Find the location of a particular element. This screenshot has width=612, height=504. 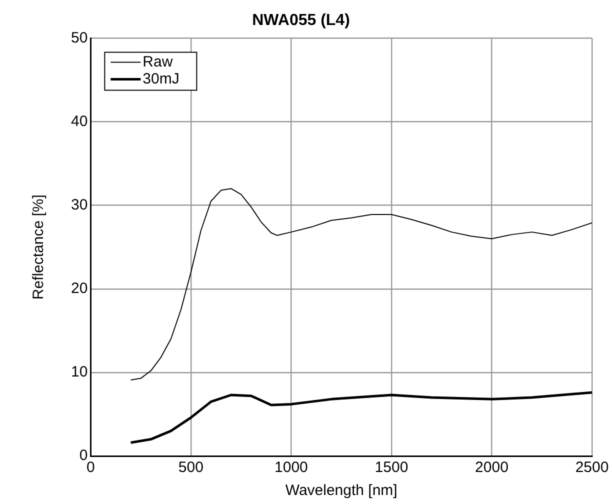

x-tick-label: 2000 is located at coordinates (491, 467).